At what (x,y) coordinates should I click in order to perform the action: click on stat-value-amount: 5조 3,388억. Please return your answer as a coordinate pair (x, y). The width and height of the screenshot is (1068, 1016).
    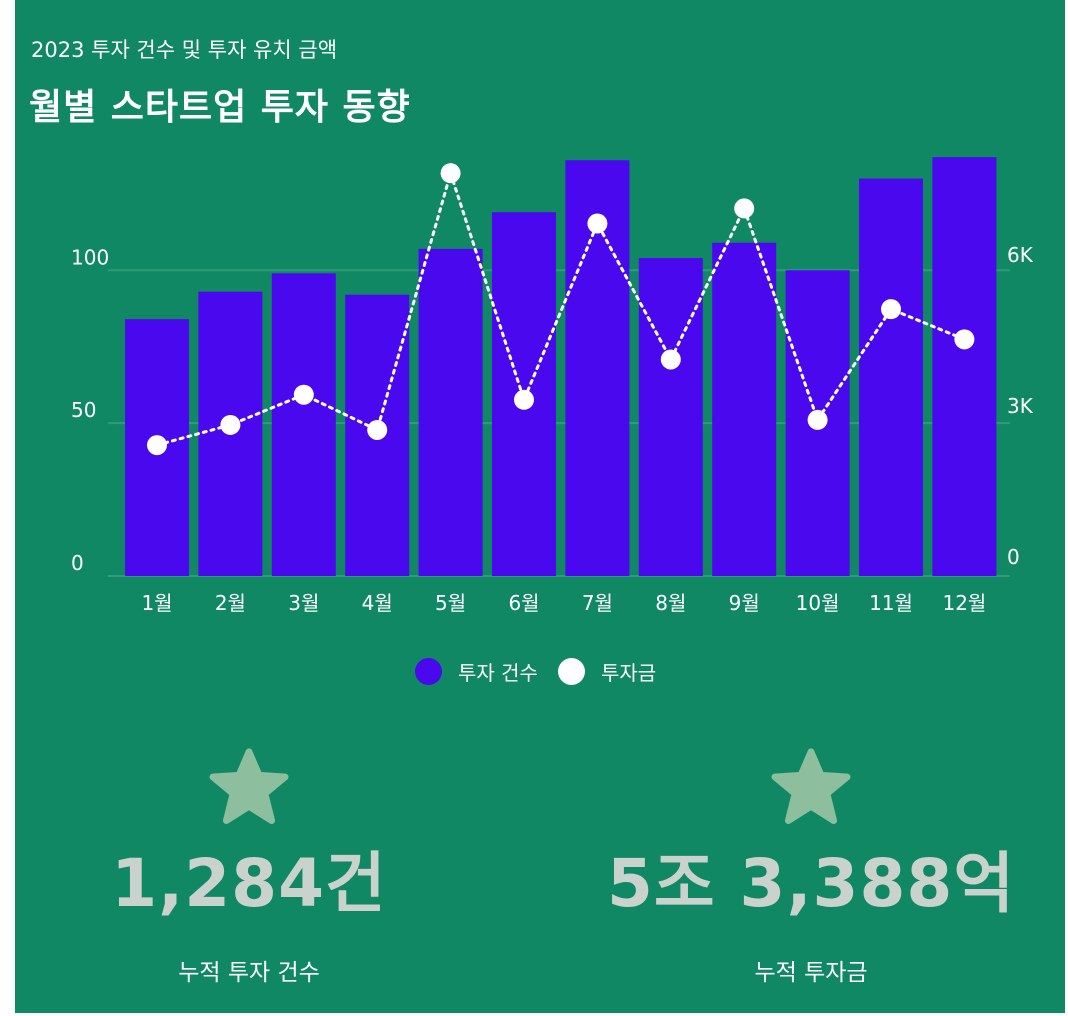
    Looking at the image, I should click on (811, 883).